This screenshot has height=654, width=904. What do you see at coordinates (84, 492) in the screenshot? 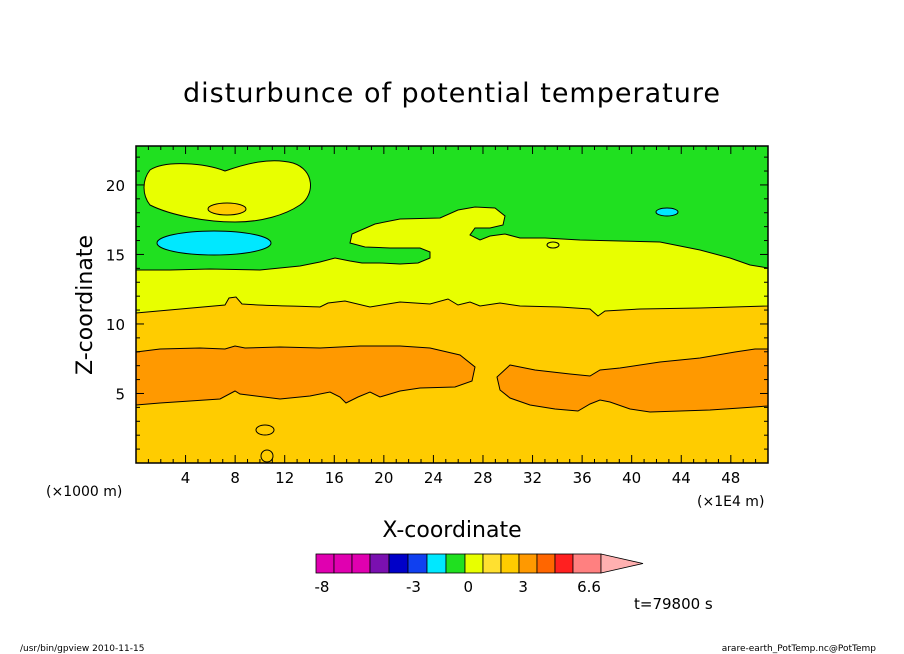
I see `x-unit-left: (×1000 m)` at bounding box center [84, 492].